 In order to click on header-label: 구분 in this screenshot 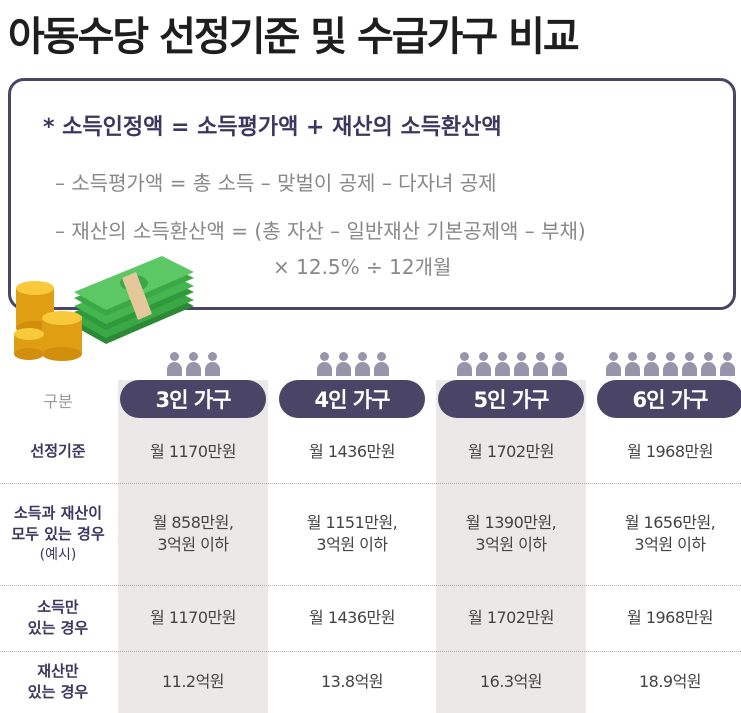, I will do `click(58, 401)`.